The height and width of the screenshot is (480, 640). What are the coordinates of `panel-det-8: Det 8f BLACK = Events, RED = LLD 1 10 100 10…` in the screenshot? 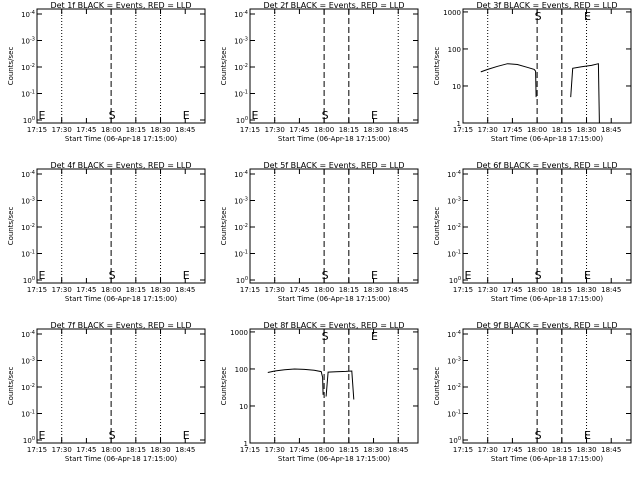 It's located at (319, 392).